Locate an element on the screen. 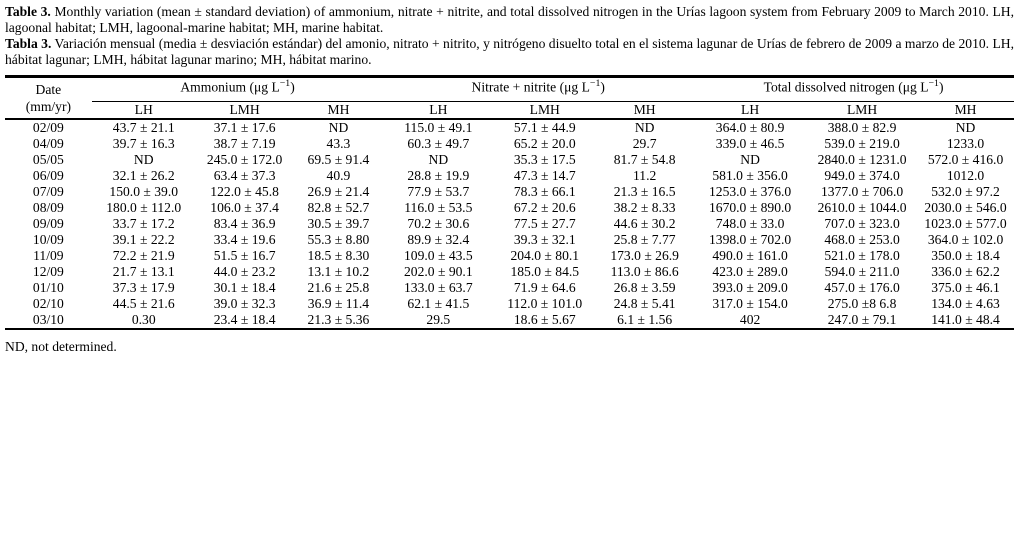 The height and width of the screenshot is (552, 1019). group-header-nitrate-nitrite: Nitrate + nitrite (μg L−1) is located at coordinates (538, 89).